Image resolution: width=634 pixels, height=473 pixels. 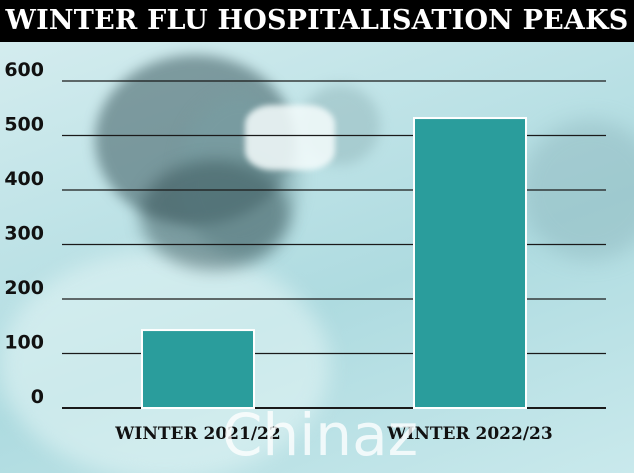 What do you see at coordinates (333, 434) in the screenshot?
I see `x-axis-categories: WINTER 2021/22 WINTER 2022/23` at bounding box center [333, 434].